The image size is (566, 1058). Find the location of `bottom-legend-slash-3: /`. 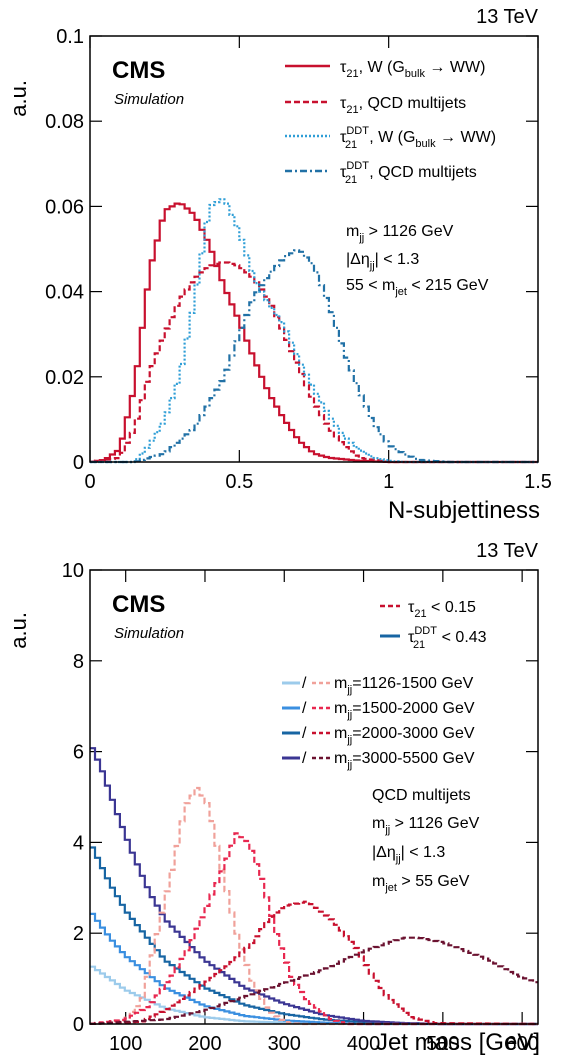

bottom-legend-slash-3: / is located at coordinates (304, 733).